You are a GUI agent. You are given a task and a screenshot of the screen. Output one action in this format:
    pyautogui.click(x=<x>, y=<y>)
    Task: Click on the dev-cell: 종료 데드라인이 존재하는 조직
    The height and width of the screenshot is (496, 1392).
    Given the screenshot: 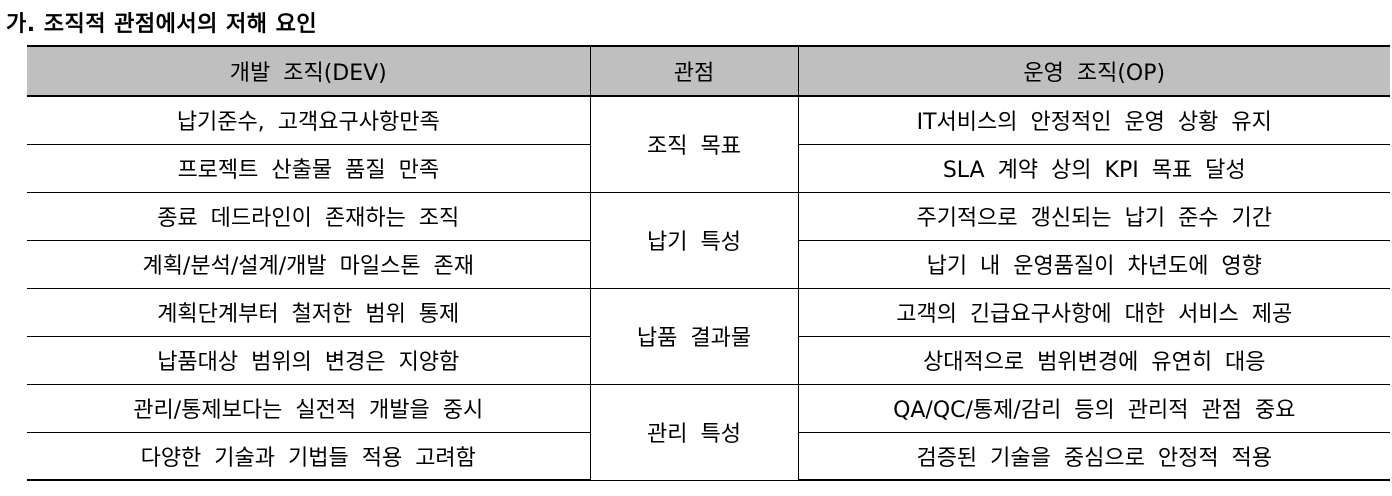 What is the action you would take?
    pyautogui.click(x=309, y=216)
    